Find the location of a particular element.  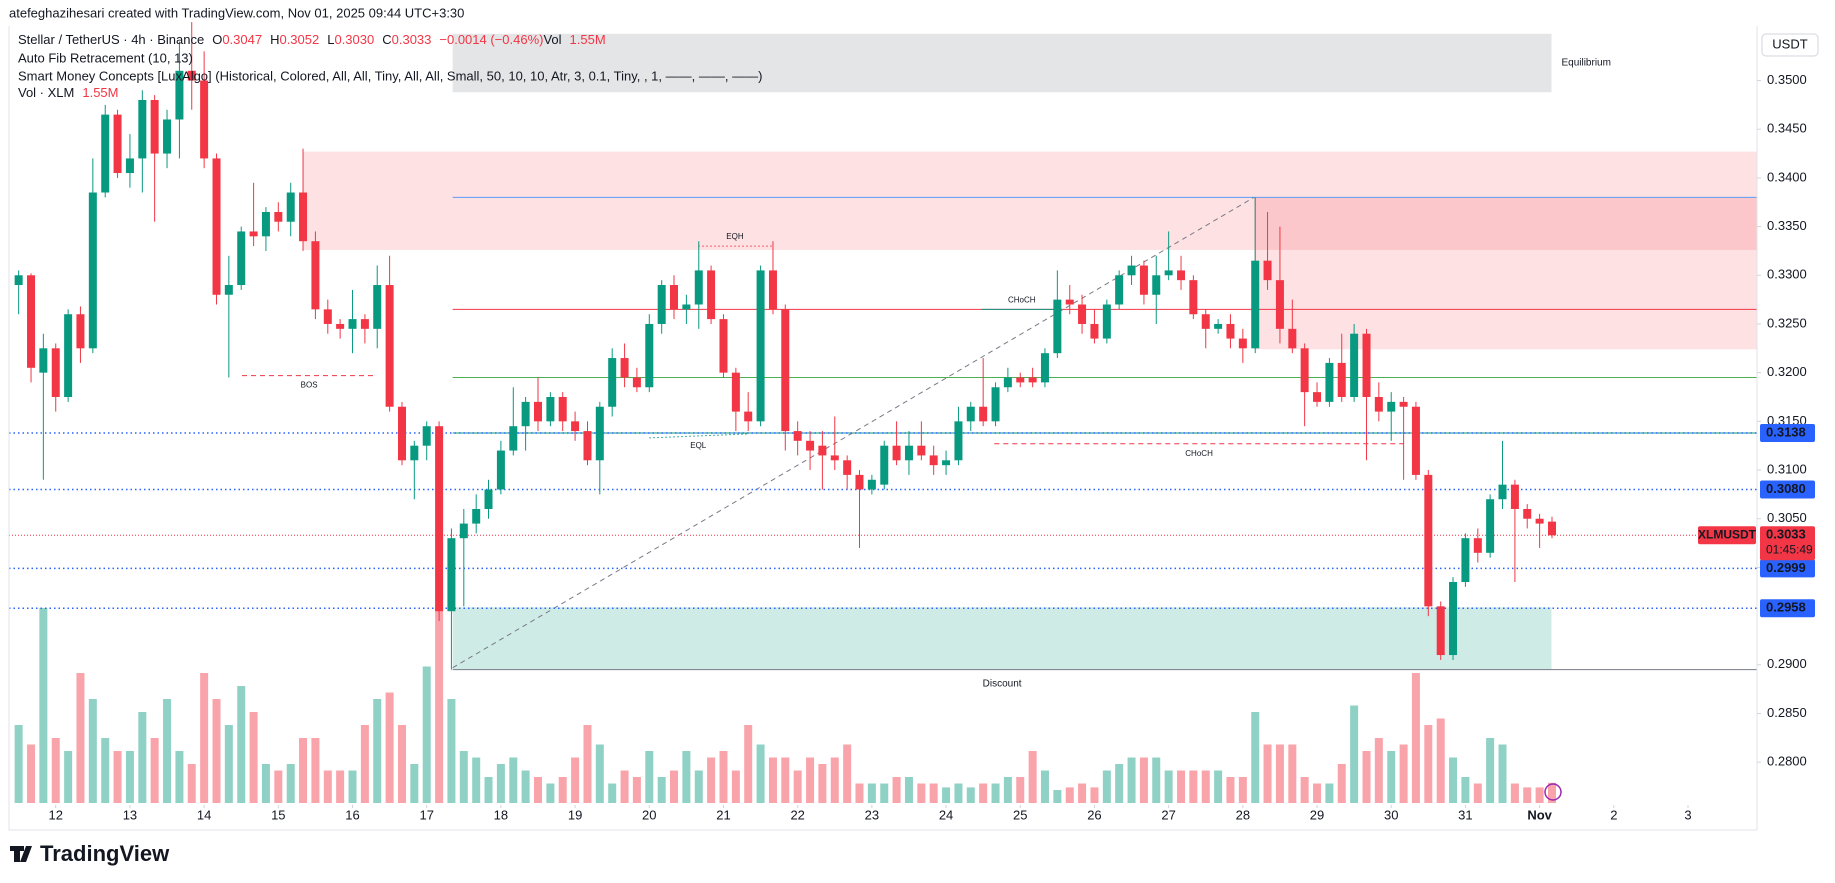

ohlc-item: 0.3052 is located at coordinates (299, 39).